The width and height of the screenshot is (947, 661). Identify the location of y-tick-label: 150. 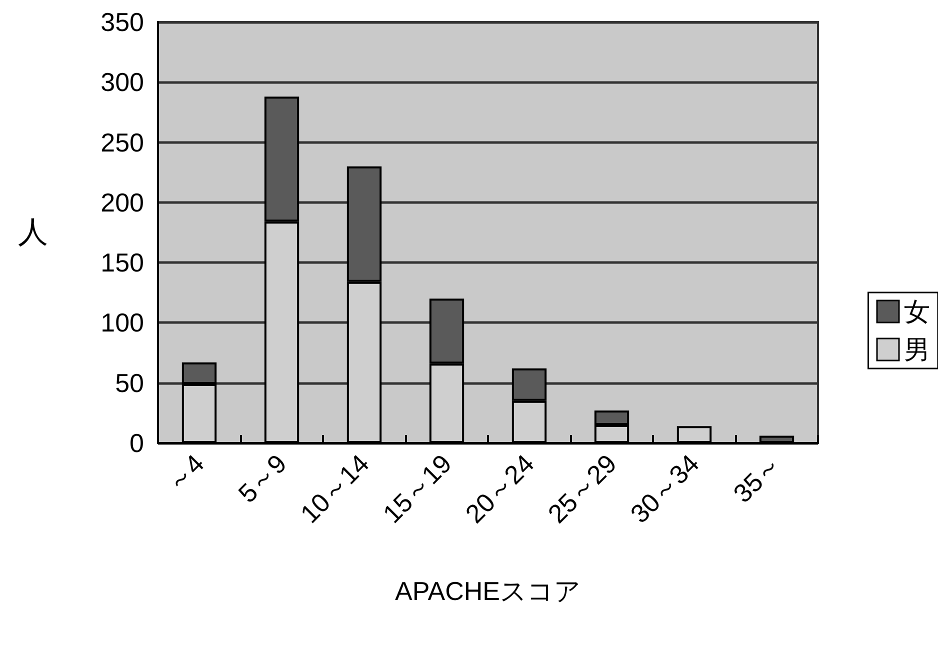
(122, 263).